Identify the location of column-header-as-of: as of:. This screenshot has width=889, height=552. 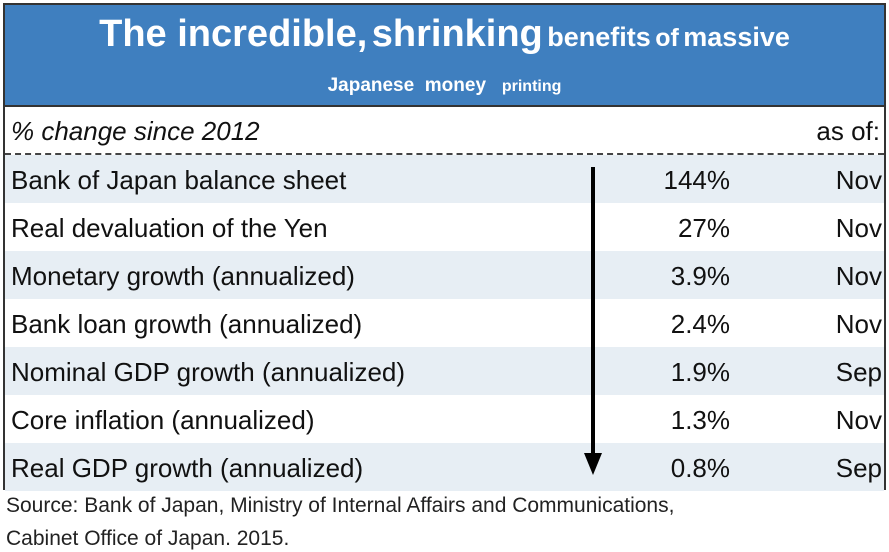
(848, 131).